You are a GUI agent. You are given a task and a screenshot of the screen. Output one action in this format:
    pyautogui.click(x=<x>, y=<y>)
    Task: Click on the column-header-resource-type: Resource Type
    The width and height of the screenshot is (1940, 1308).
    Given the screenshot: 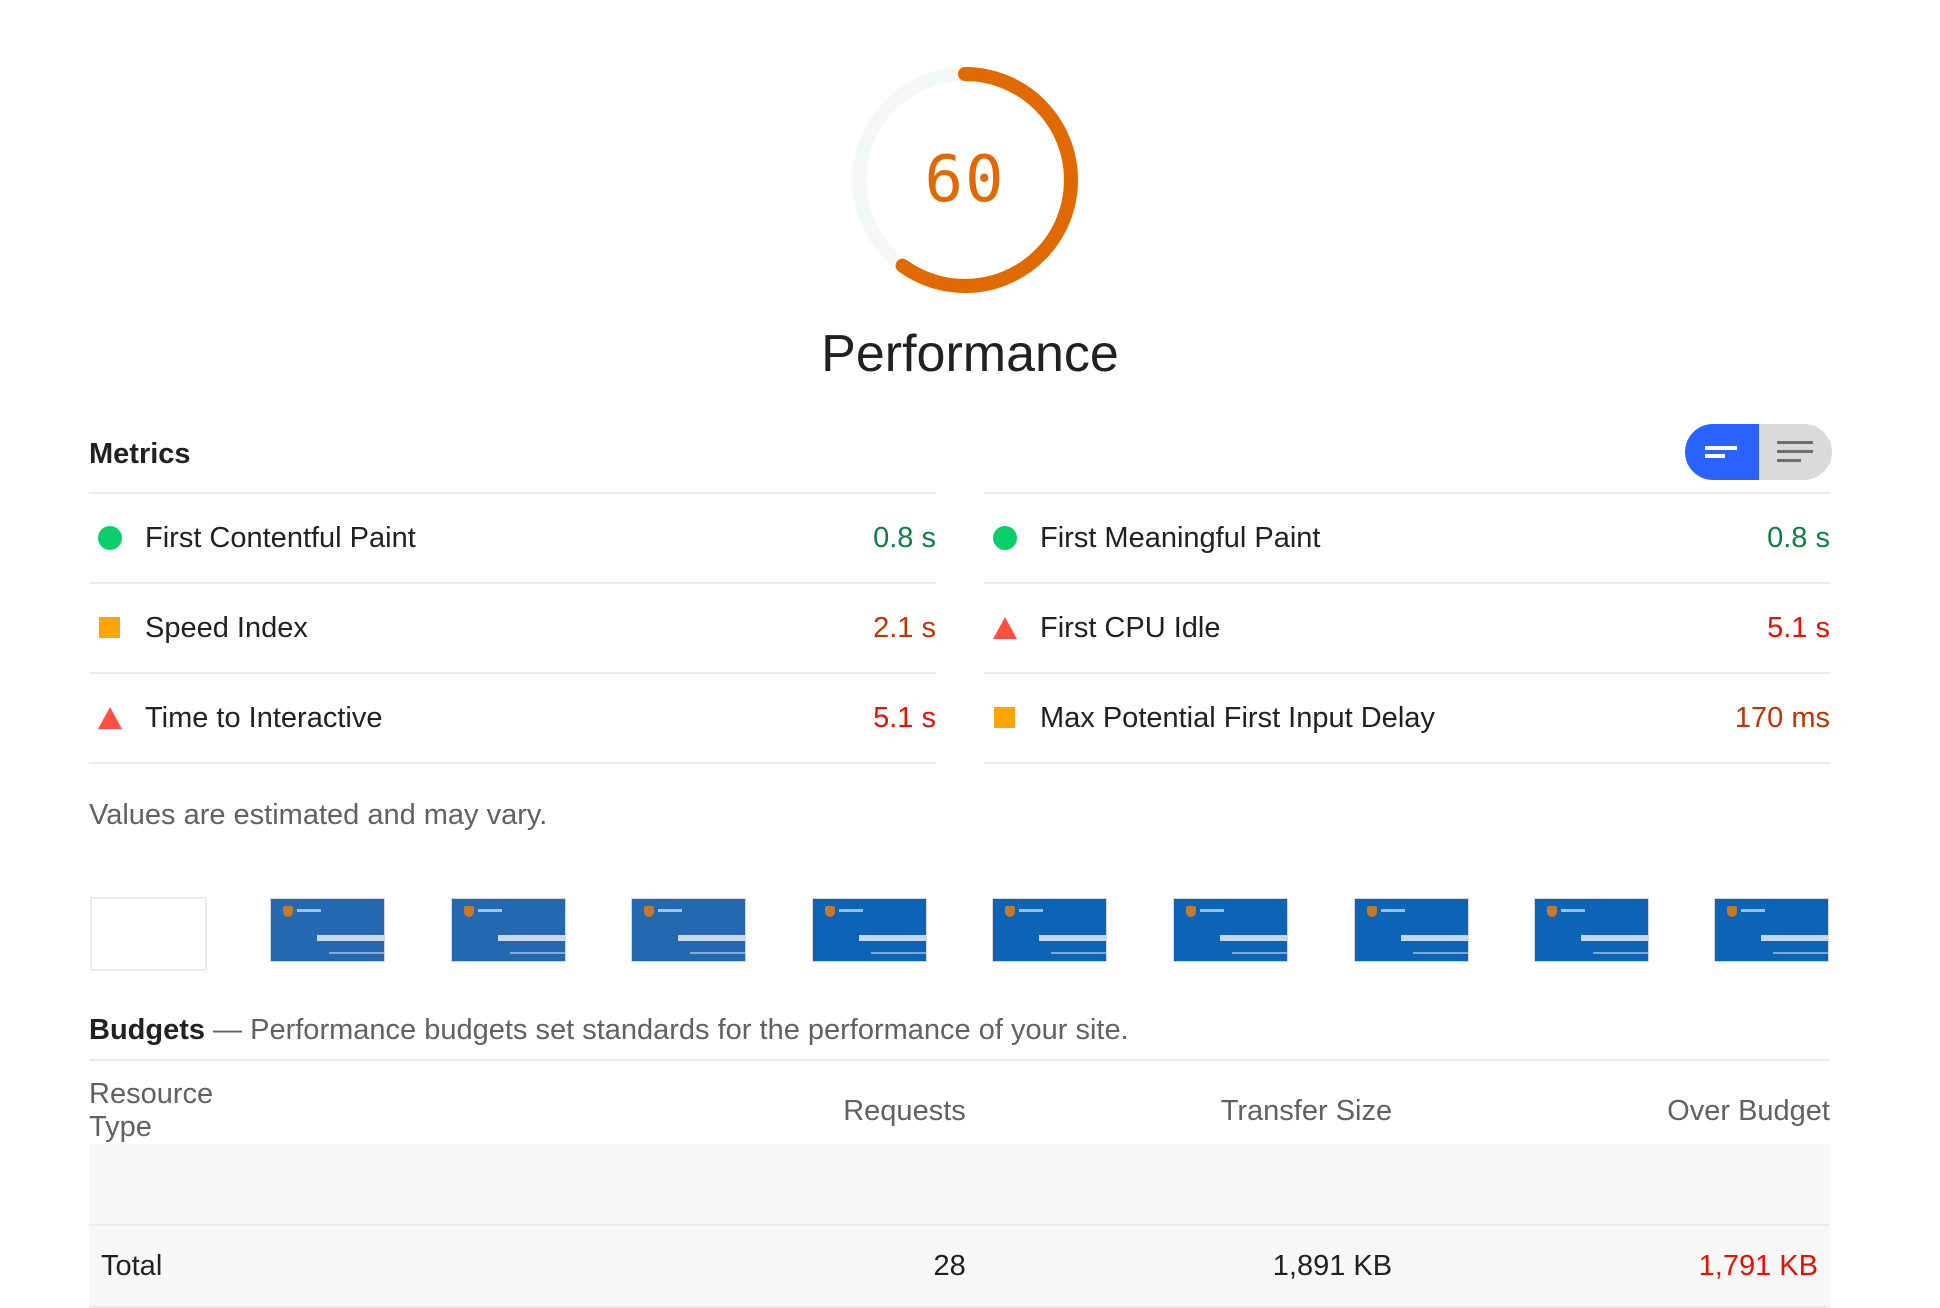 What is the action you would take?
    pyautogui.click(x=151, y=1110)
    